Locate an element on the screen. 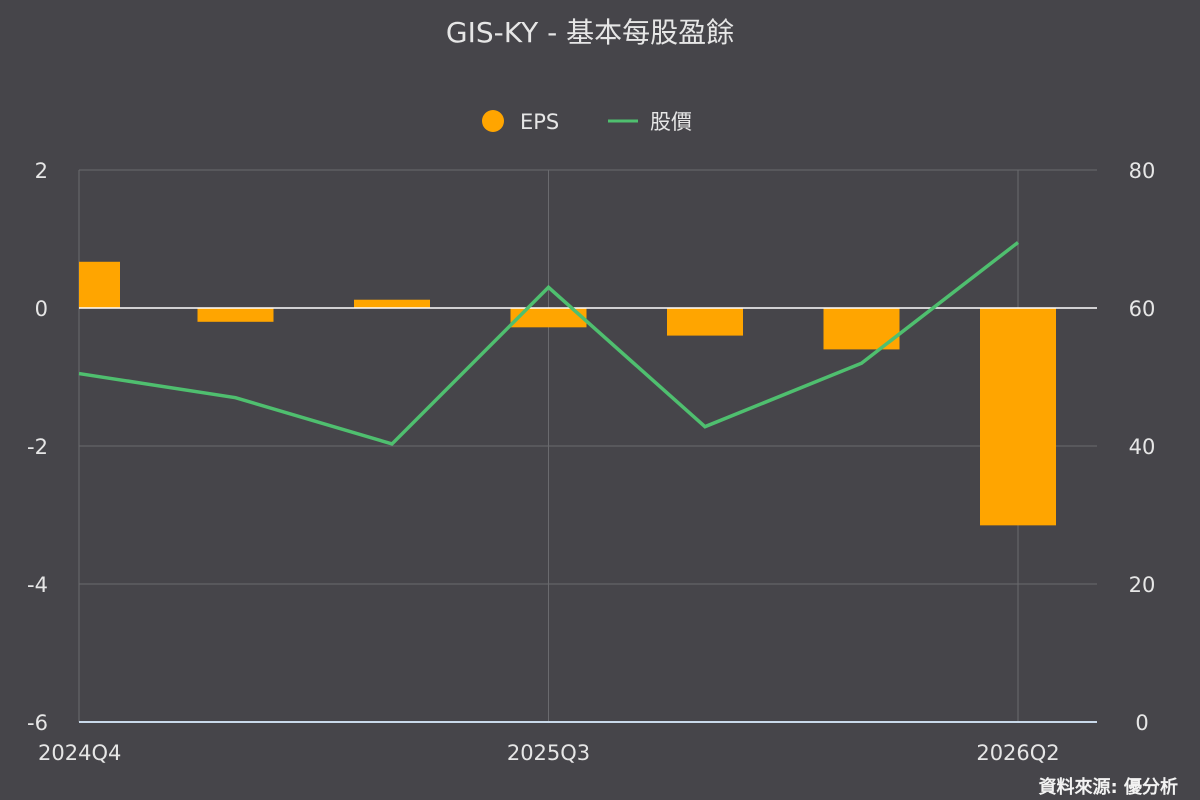 This screenshot has width=1200, height=800. y-right-tick-label: 60 is located at coordinates (1142, 309).